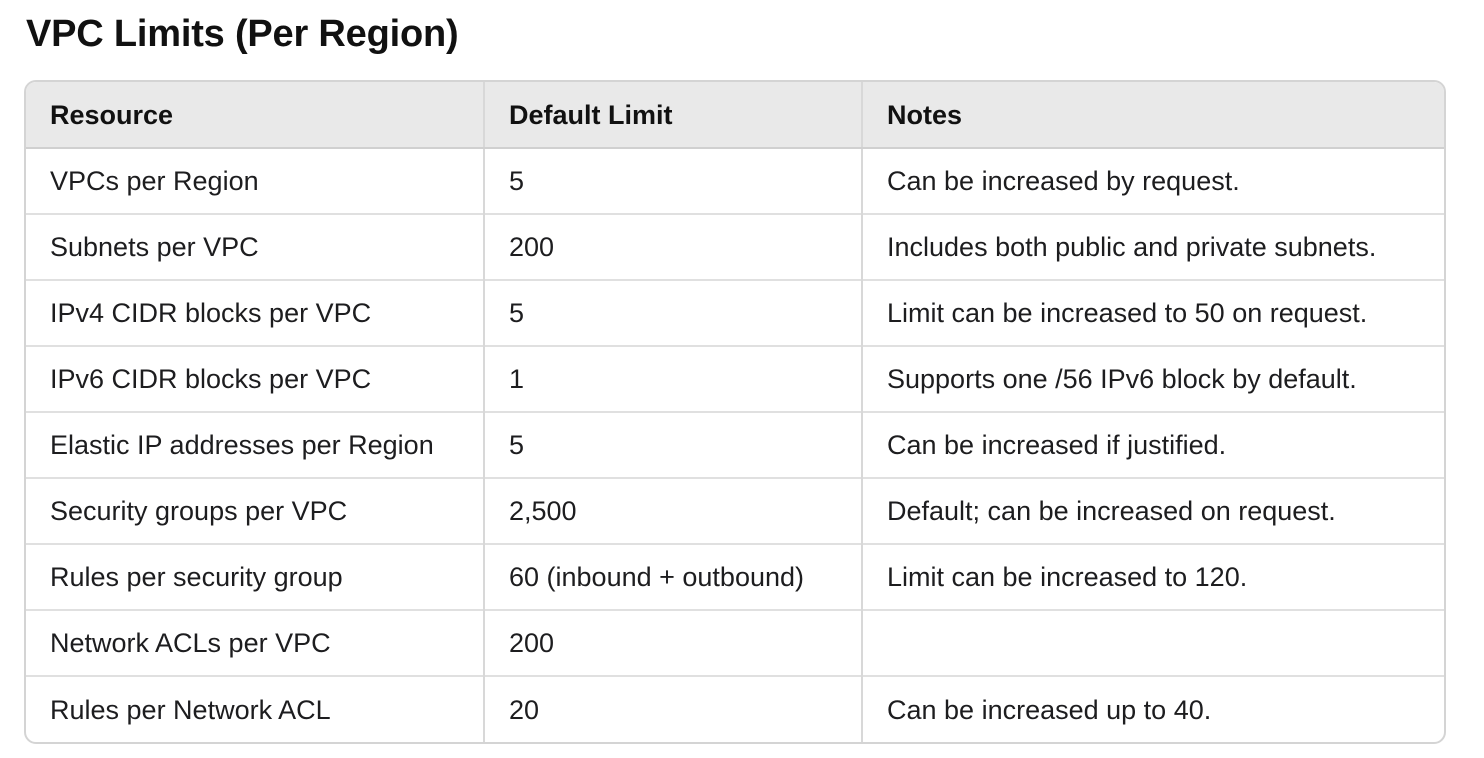  I want to click on default-limit-cell: 60 (inbound + outbound), so click(672, 576).